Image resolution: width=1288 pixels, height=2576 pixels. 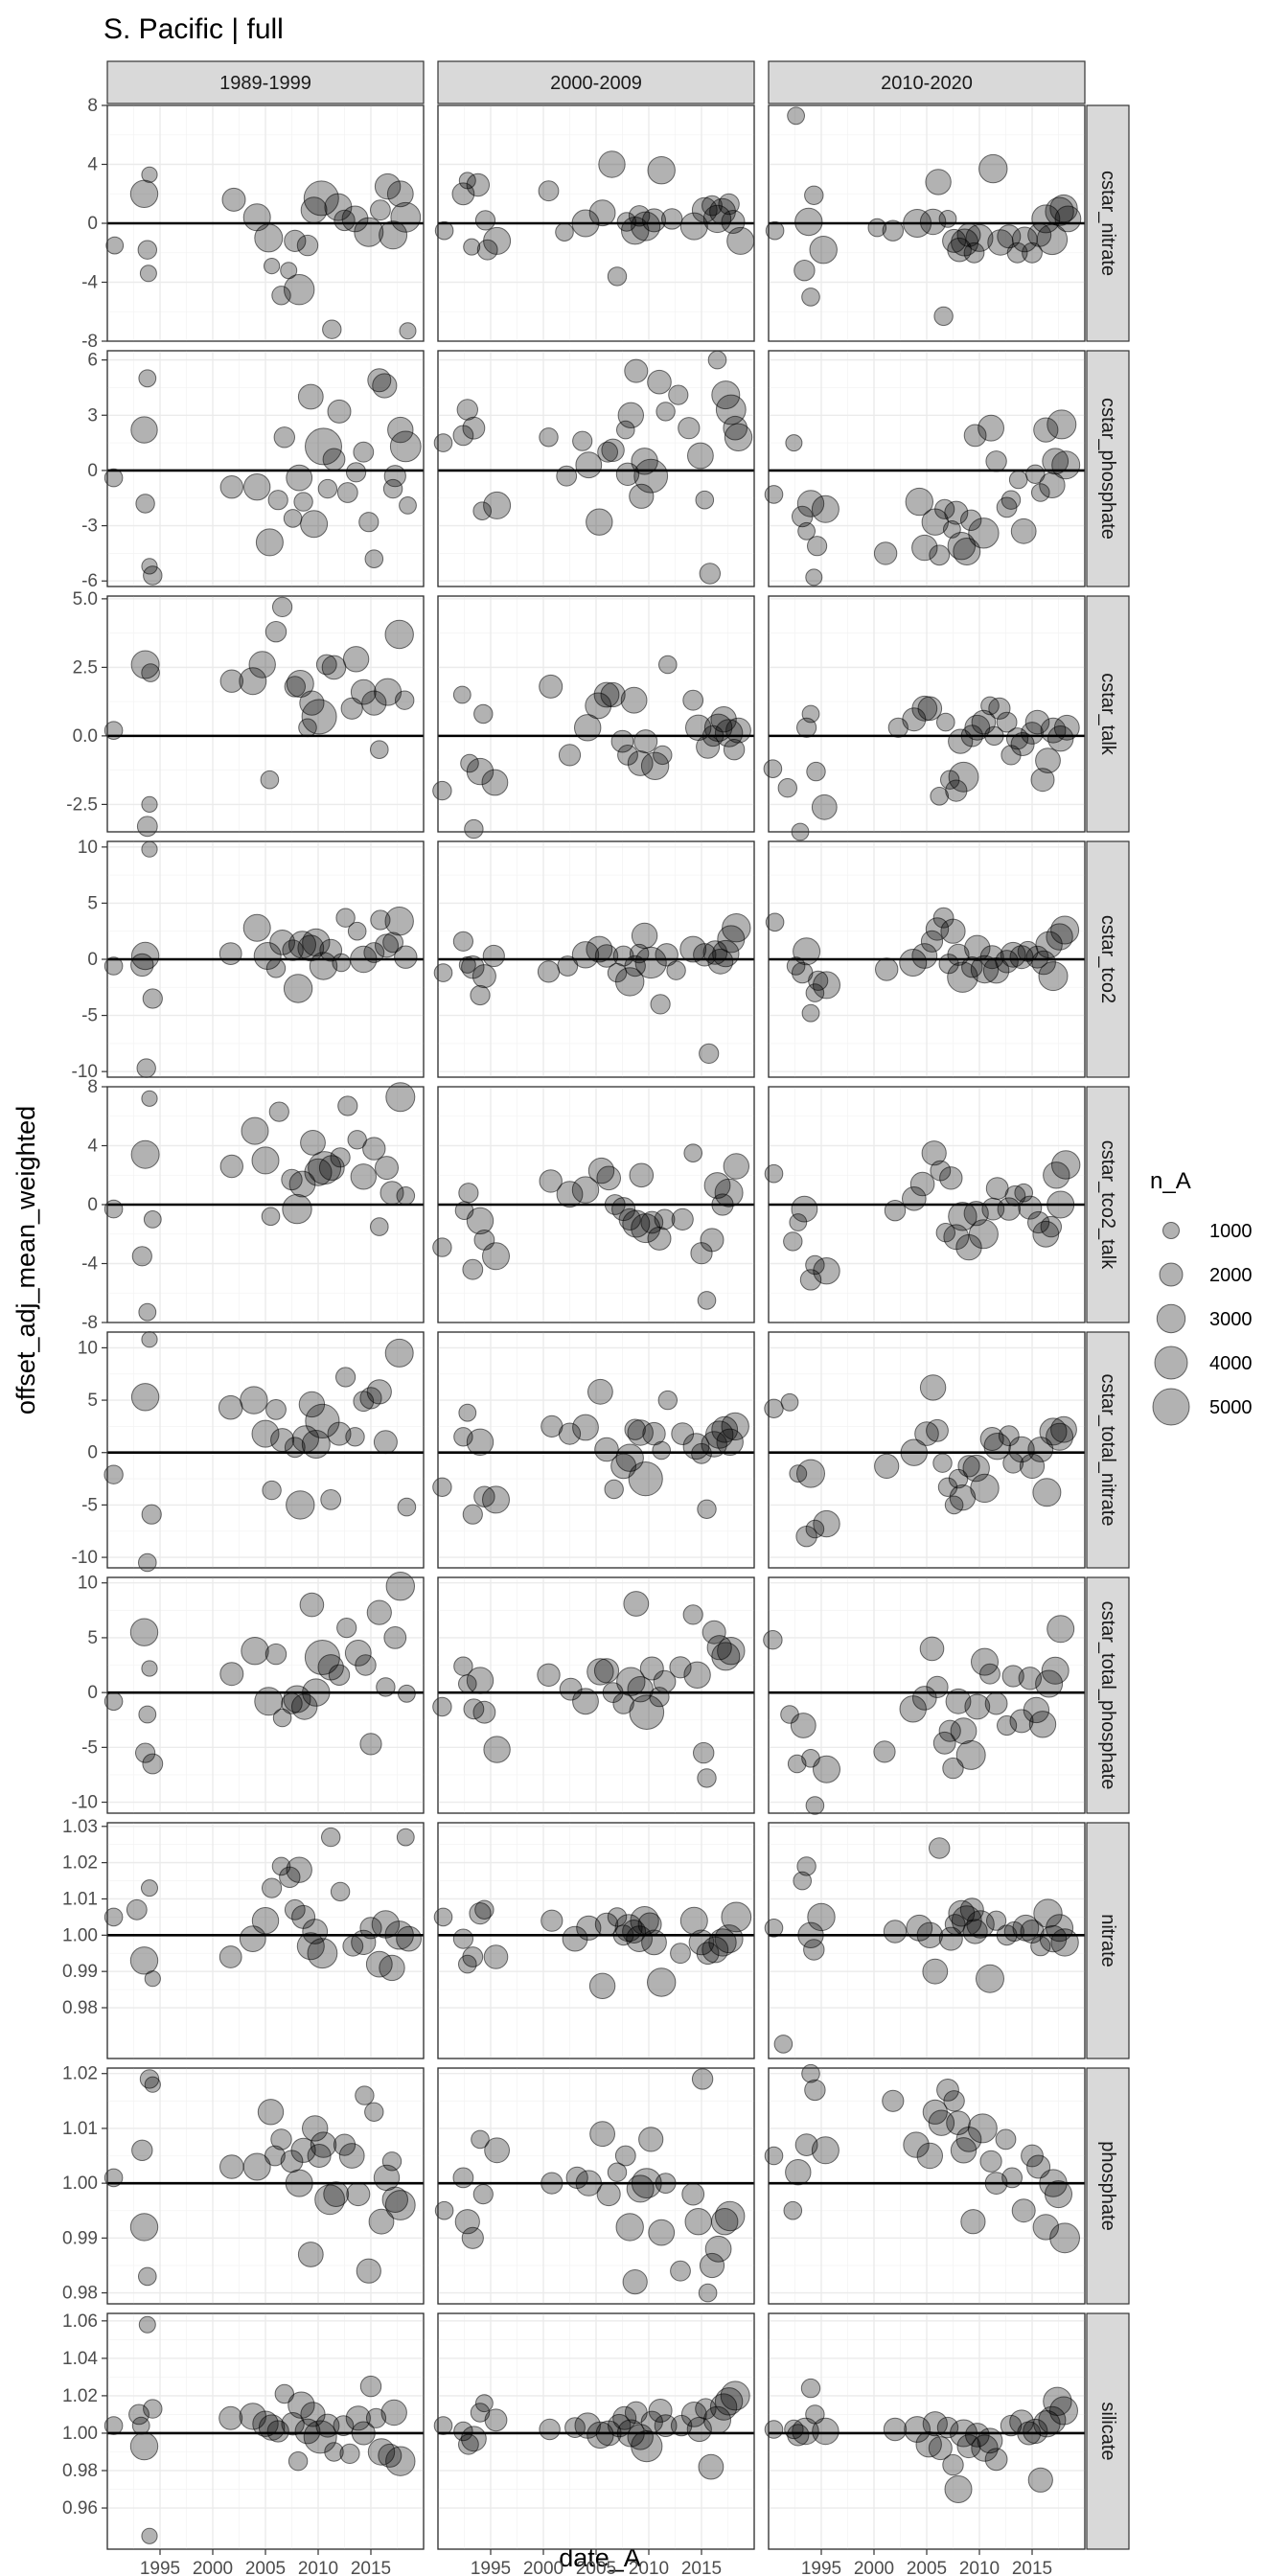 I want to click on row-strip-label: cstar_talk, so click(x=1107, y=714).